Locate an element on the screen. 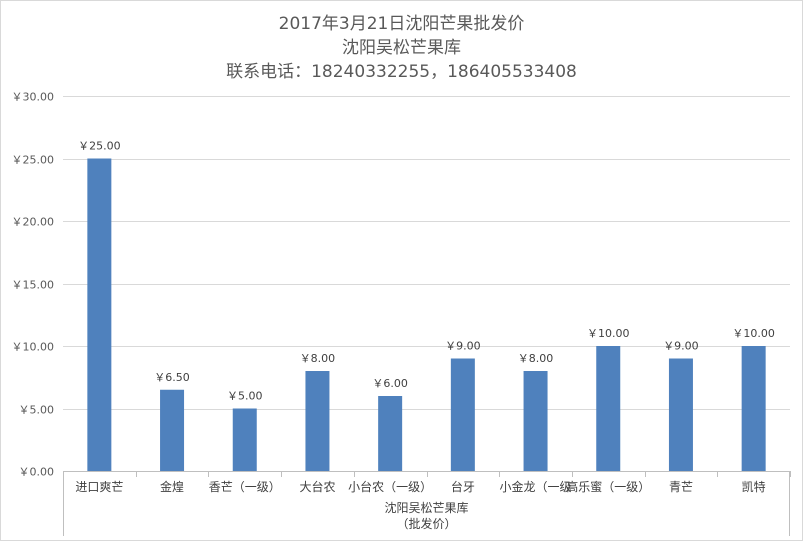 The image size is (803, 541). chart-subtitle: 沈阳吴松芒果库 is located at coordinates (401, 48).